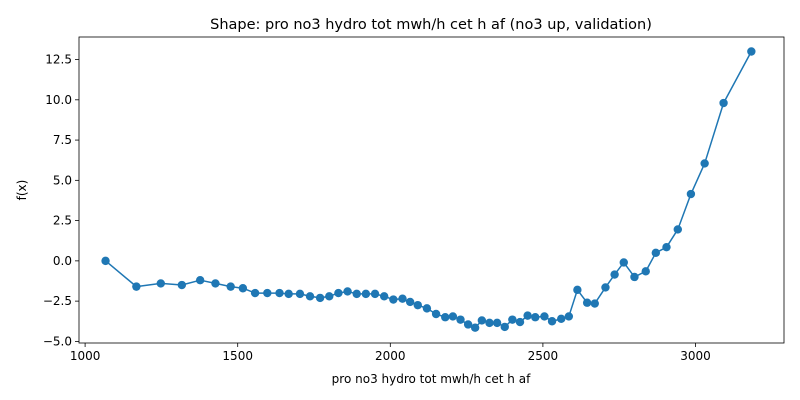 This screenshot has width=800, height=400. Describe the element at coordinates (58, 60) in the screenshot. I see `y-tick-label: 12.5` at that location.